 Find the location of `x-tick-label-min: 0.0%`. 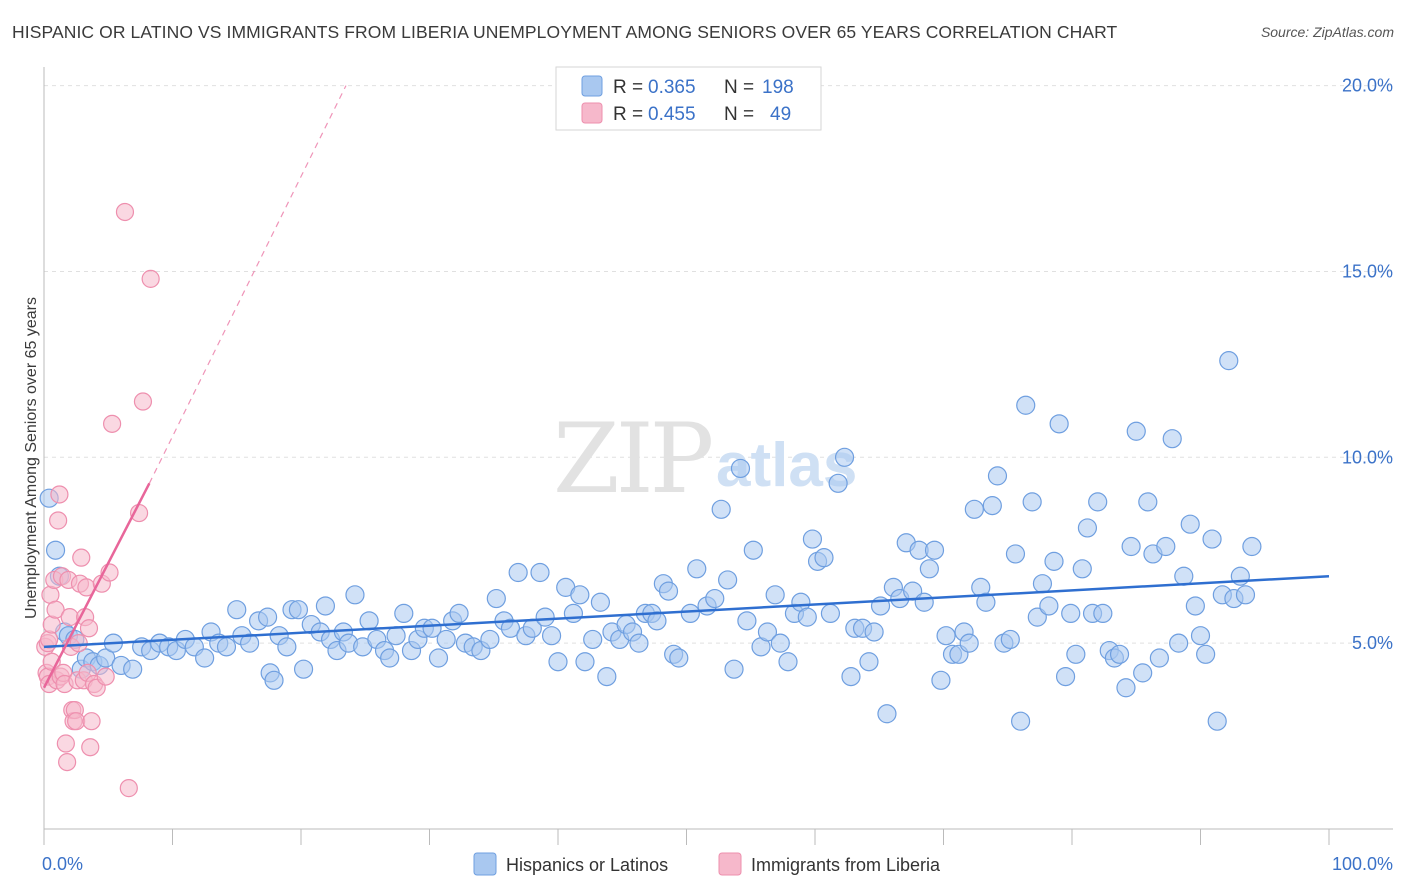

x-tick-label-min: 0.0% is located at coordinates (62, 864).